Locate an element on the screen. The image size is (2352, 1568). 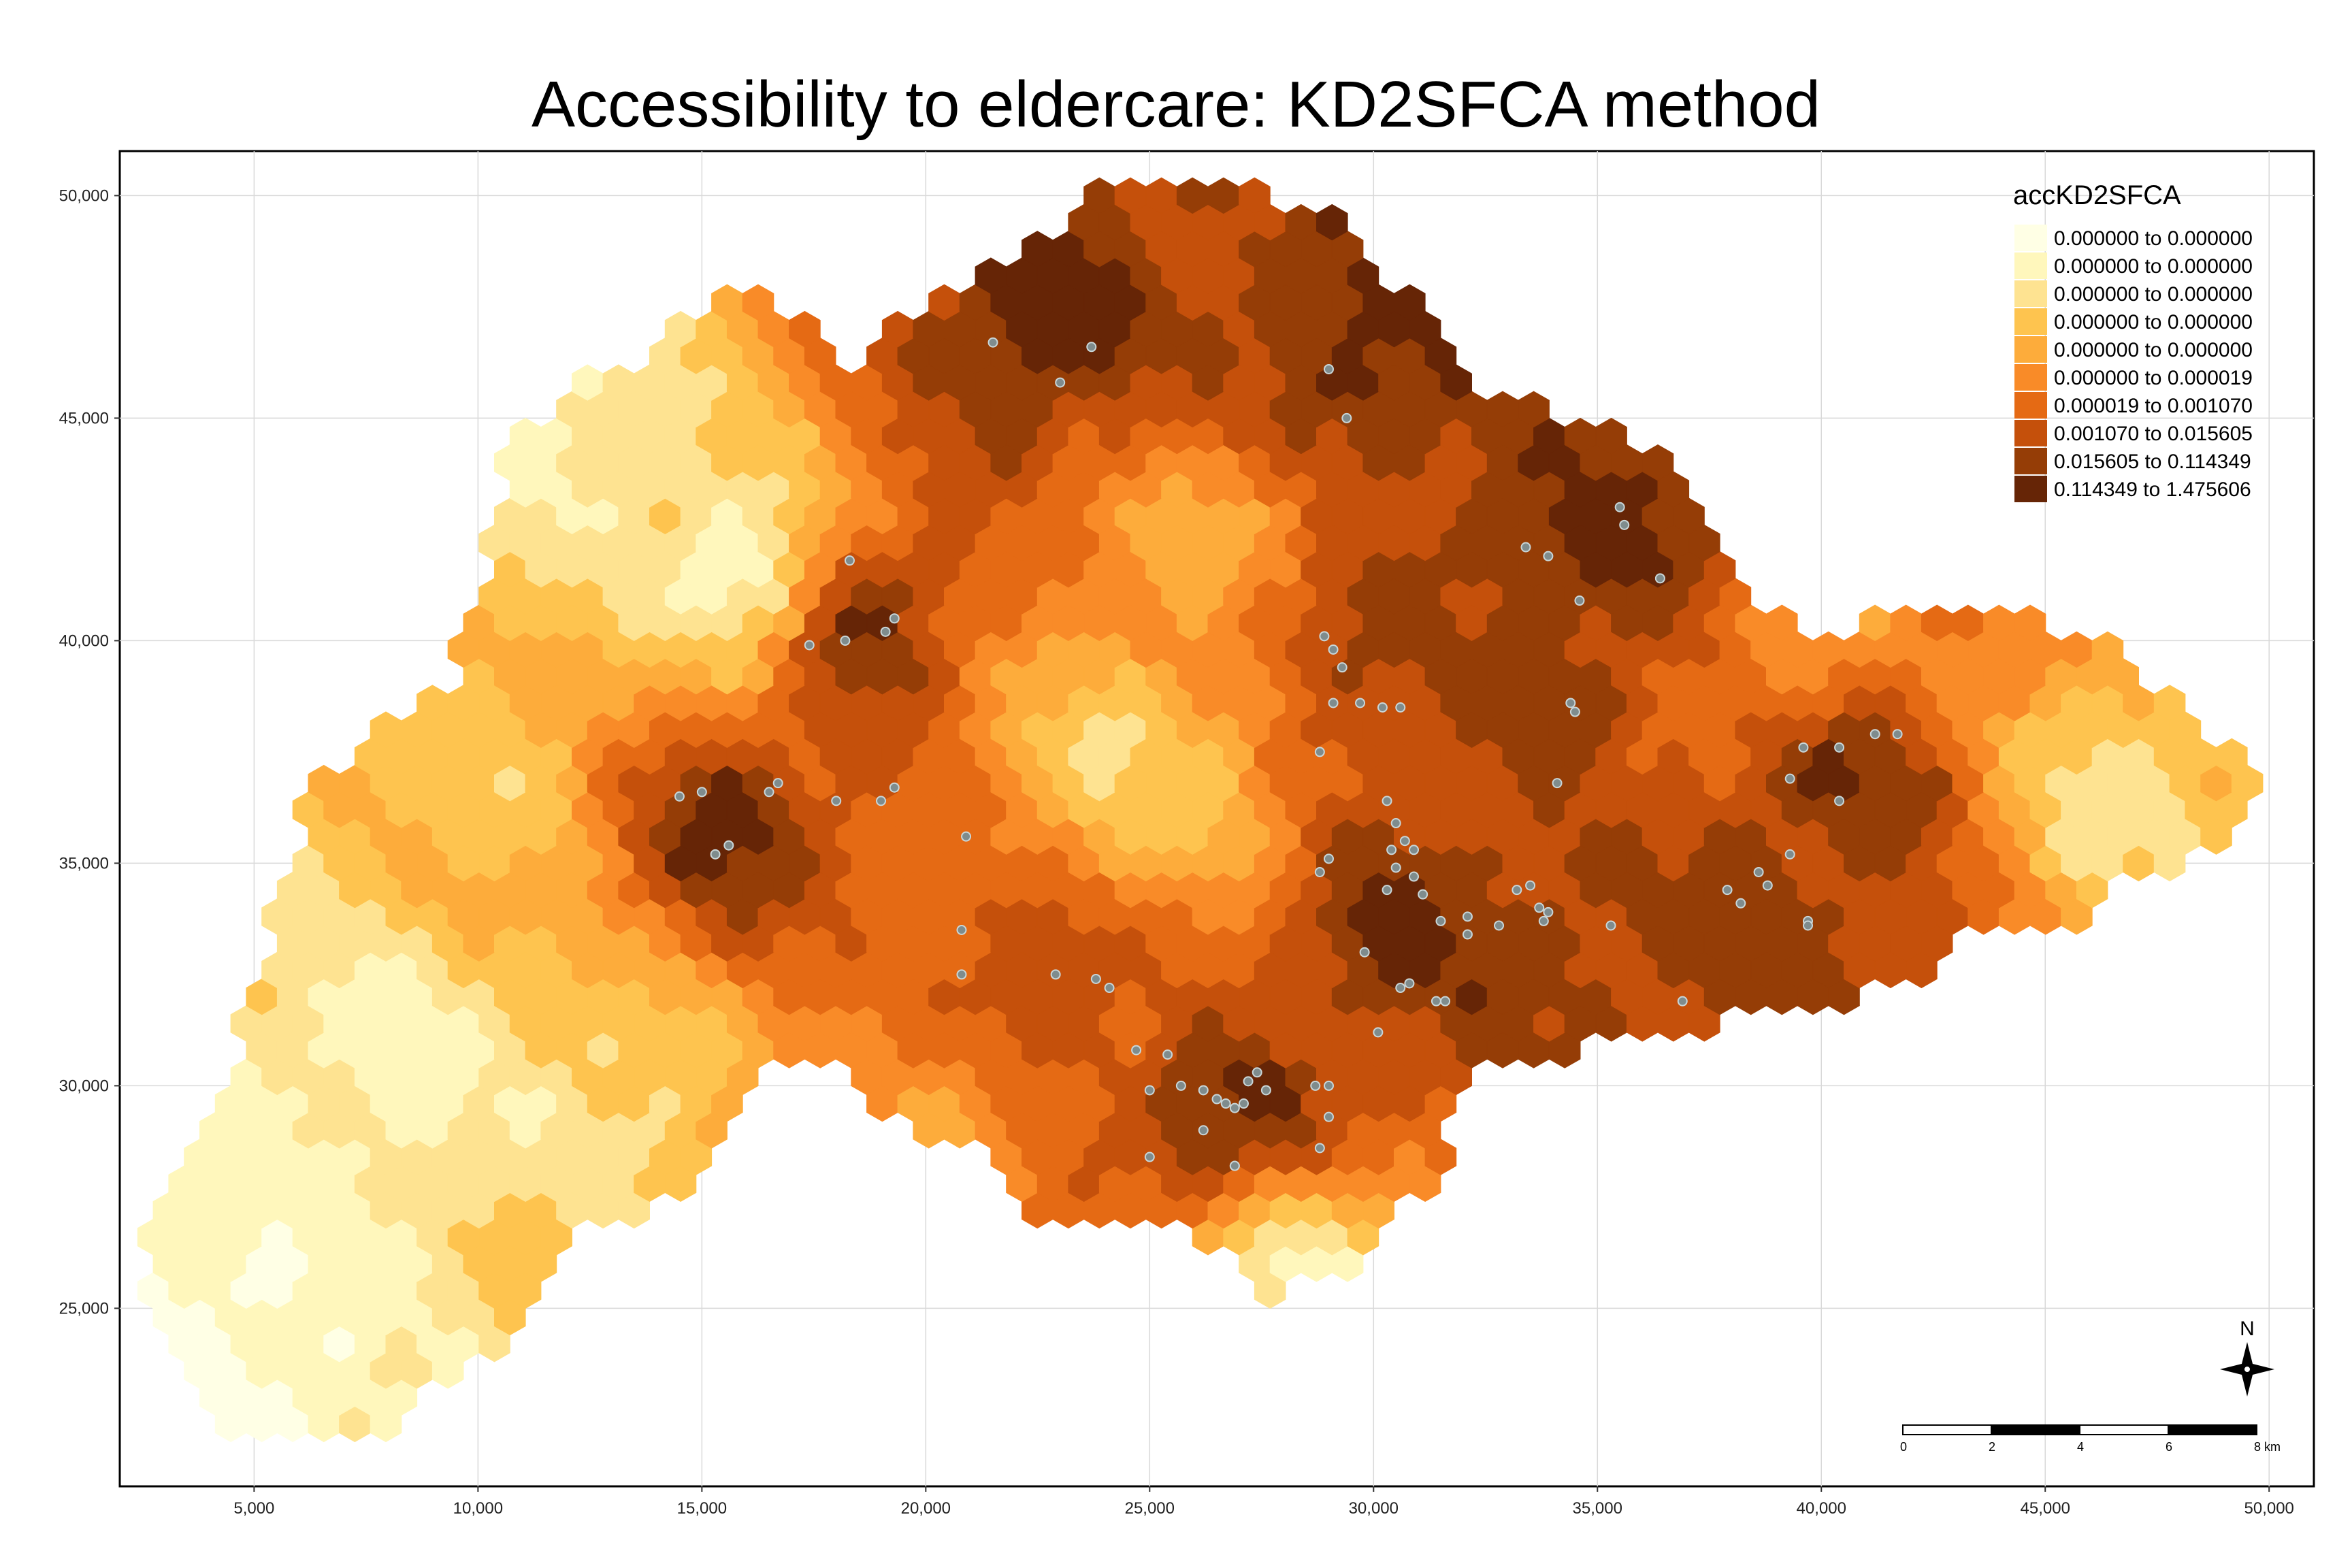
y-axis-tick-label: 40,000 is located at coordinates (84, 641).